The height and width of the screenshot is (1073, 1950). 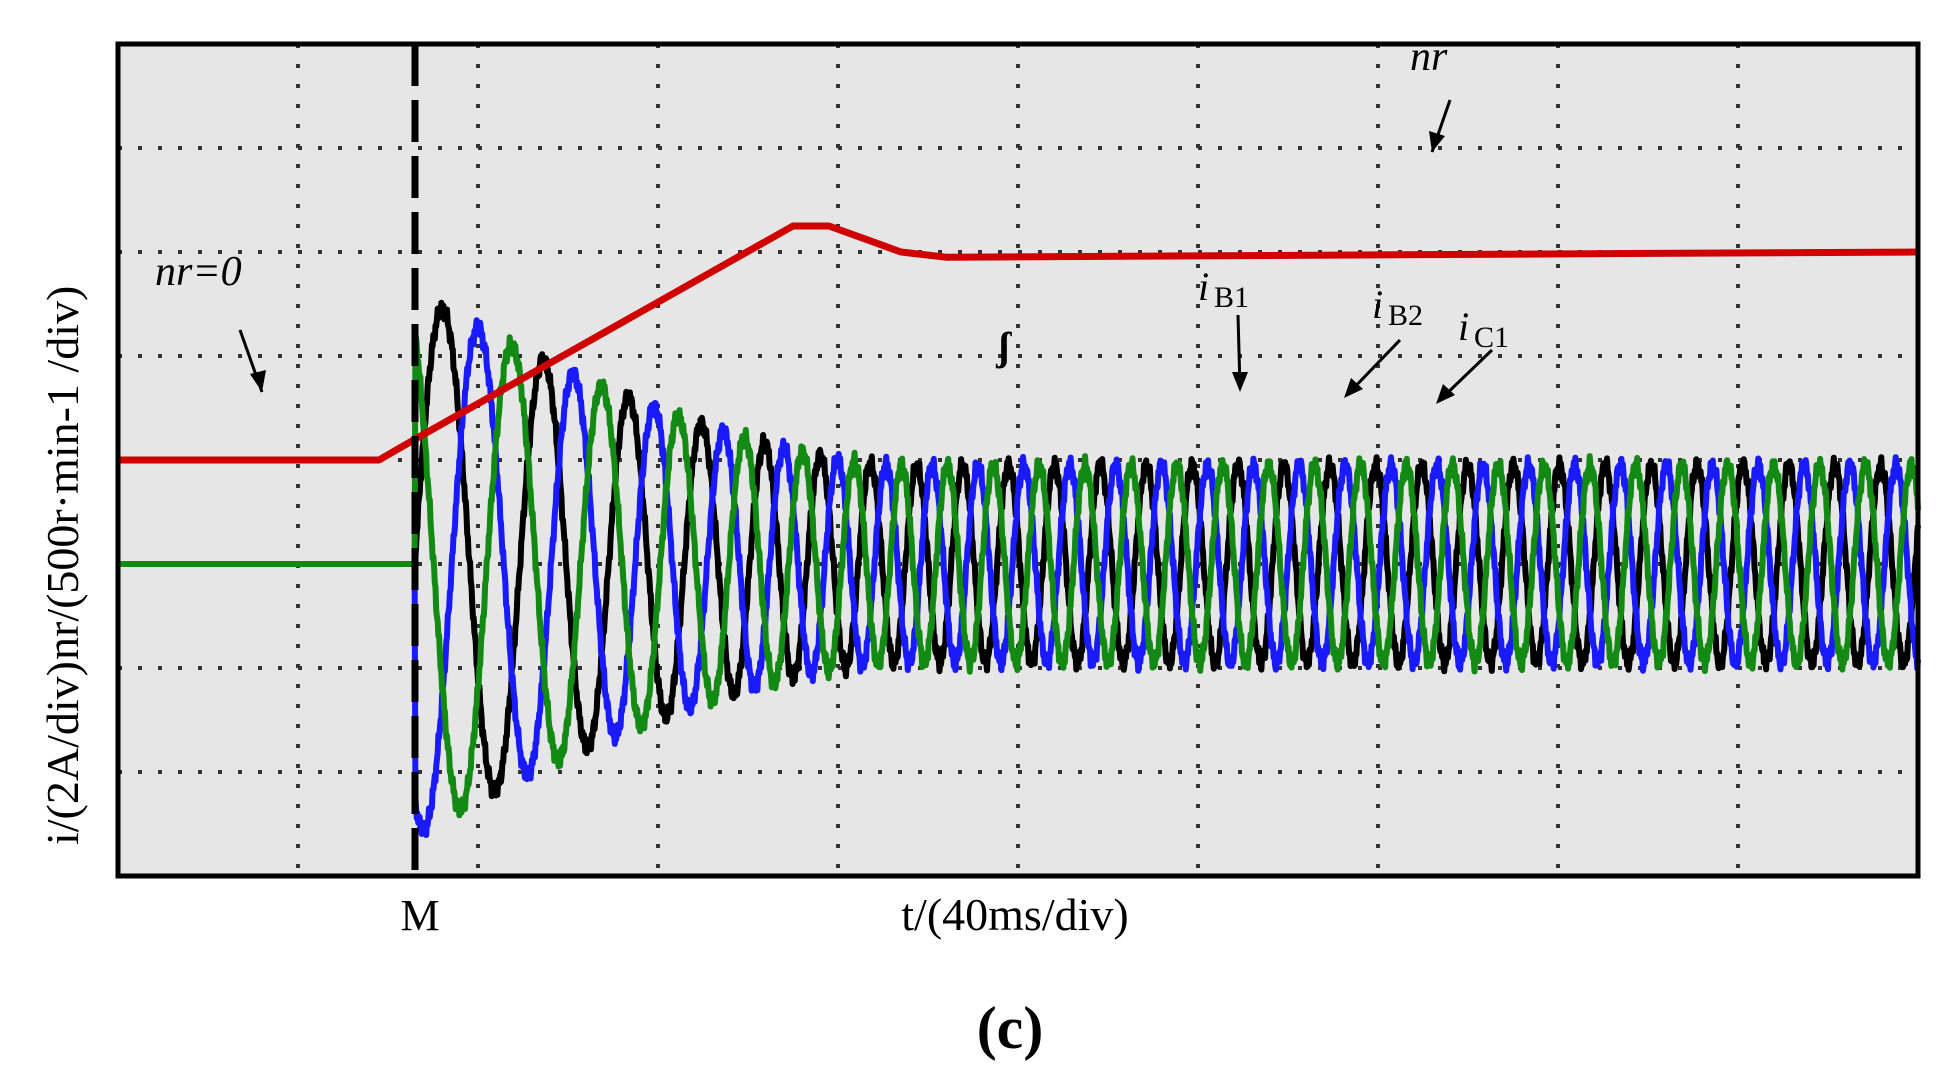 What do you see at coordinates (1223, 328) in the screenshot?
I see `ib1-annotation: i B1` at bounding box center [1223, 328].